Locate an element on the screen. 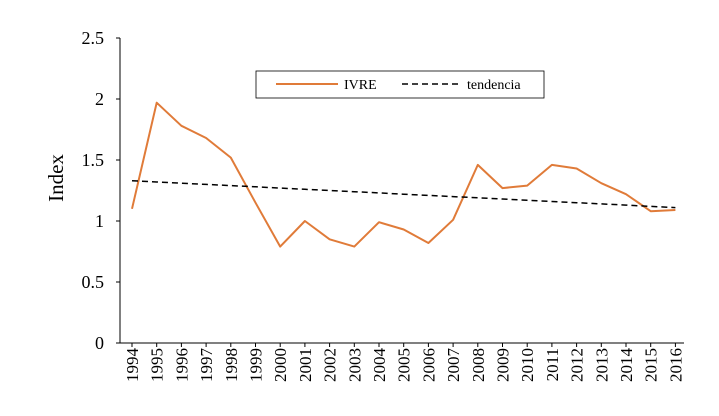 The width and height of the screenshot is (719, 416). x-tick-label: 2013 is located at coordinates (601, 365).